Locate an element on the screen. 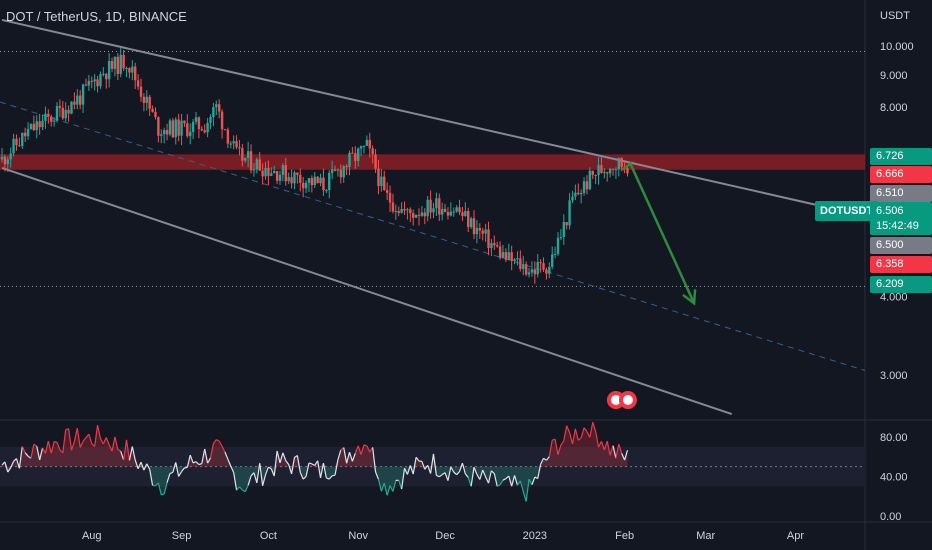 The height and width of the screenshot is (550, 932). price-label-6209: 6.209 is located at coordinates (901, 284).